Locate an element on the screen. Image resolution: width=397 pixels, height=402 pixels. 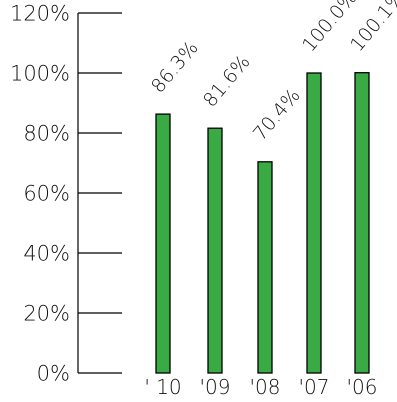
category-label: '06 is located at coordinates (362, 387).